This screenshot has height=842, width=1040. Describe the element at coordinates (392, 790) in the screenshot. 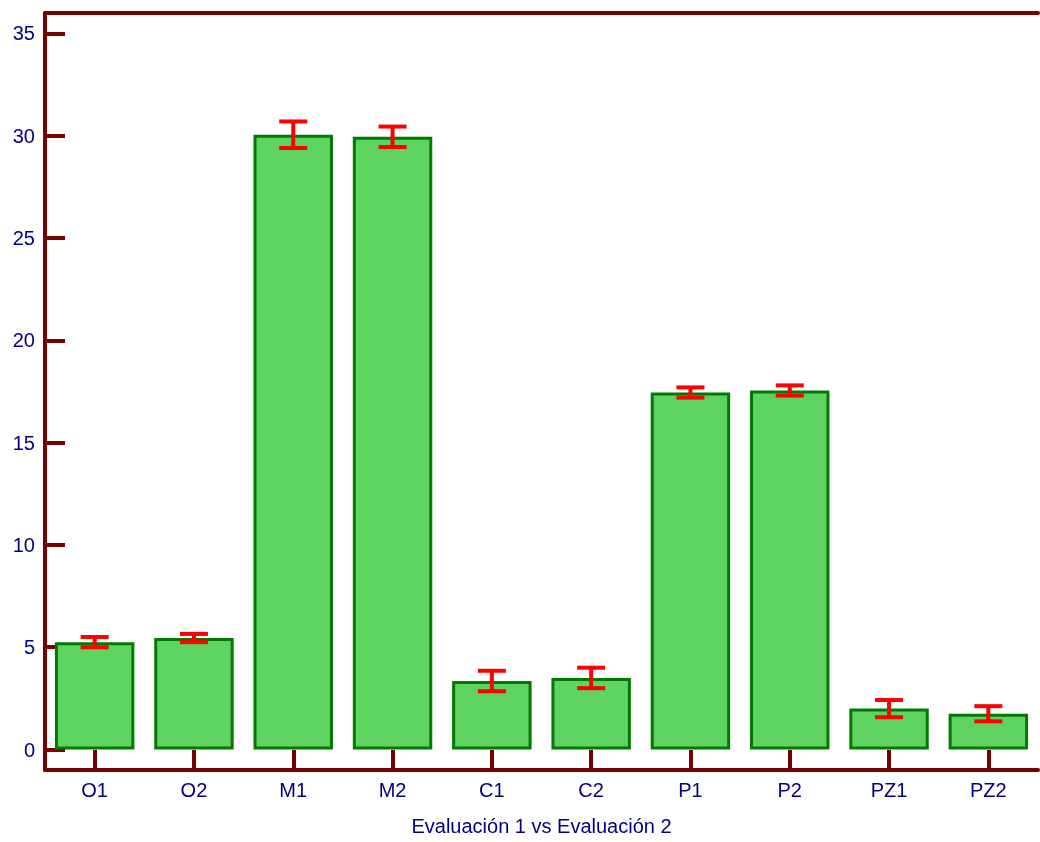

I see `x-tick-label: M2` at that location.